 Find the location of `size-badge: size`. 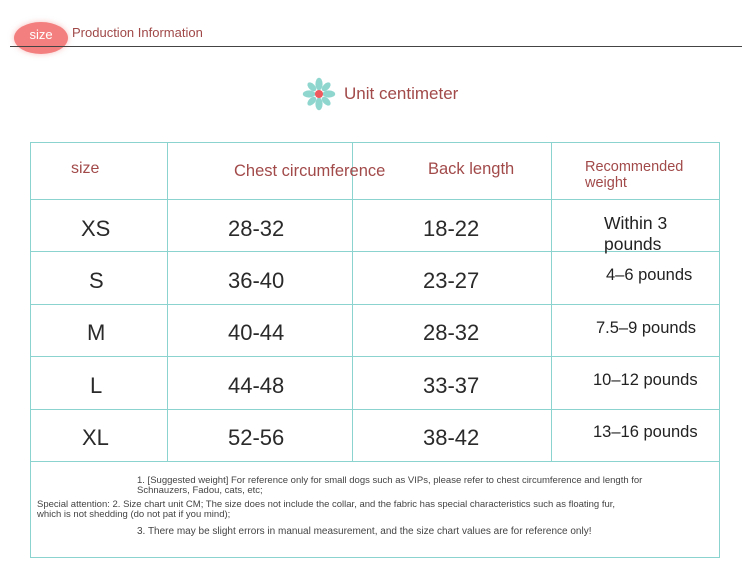

size-badge: size is located at coordinates (41, 38).